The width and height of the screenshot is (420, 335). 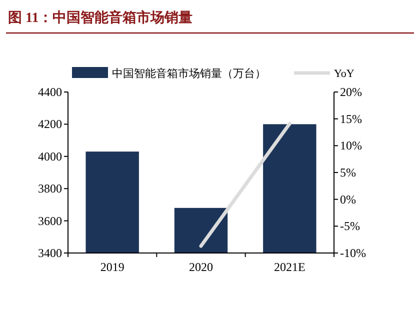 What do you see at coordinates (50, 156) in the screenshot?
I see `y-tick-label: 4000` at bounding box center [50, 156].